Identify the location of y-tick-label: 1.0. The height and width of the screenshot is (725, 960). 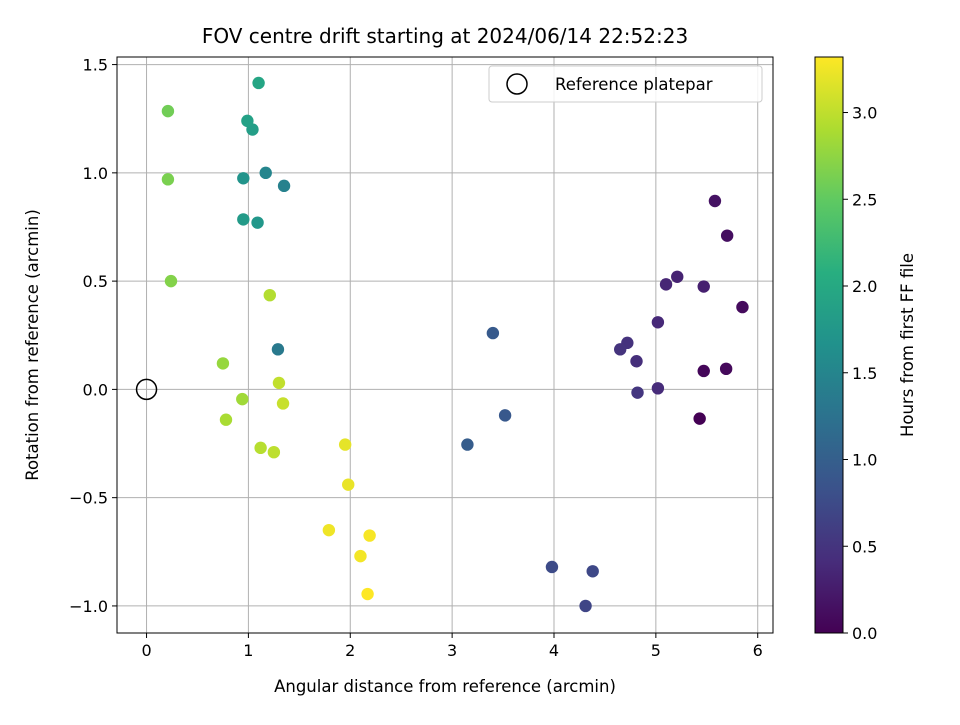
(95, 173).